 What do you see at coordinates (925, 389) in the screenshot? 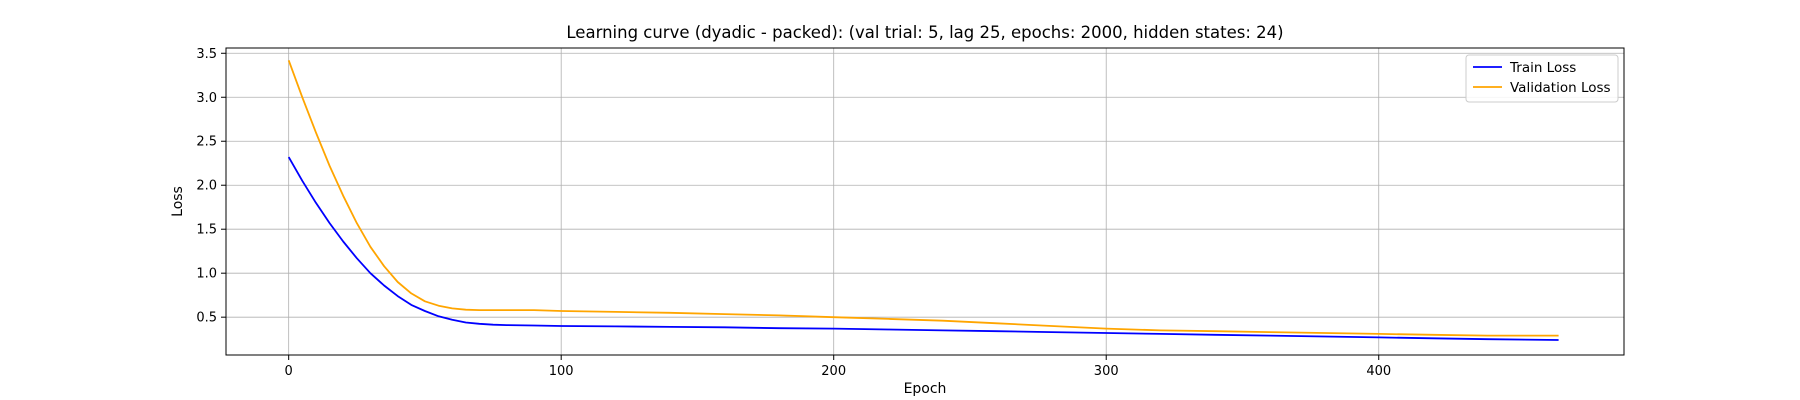
I see `x-axis-label: Epoch` at bounding box center [925, 389].